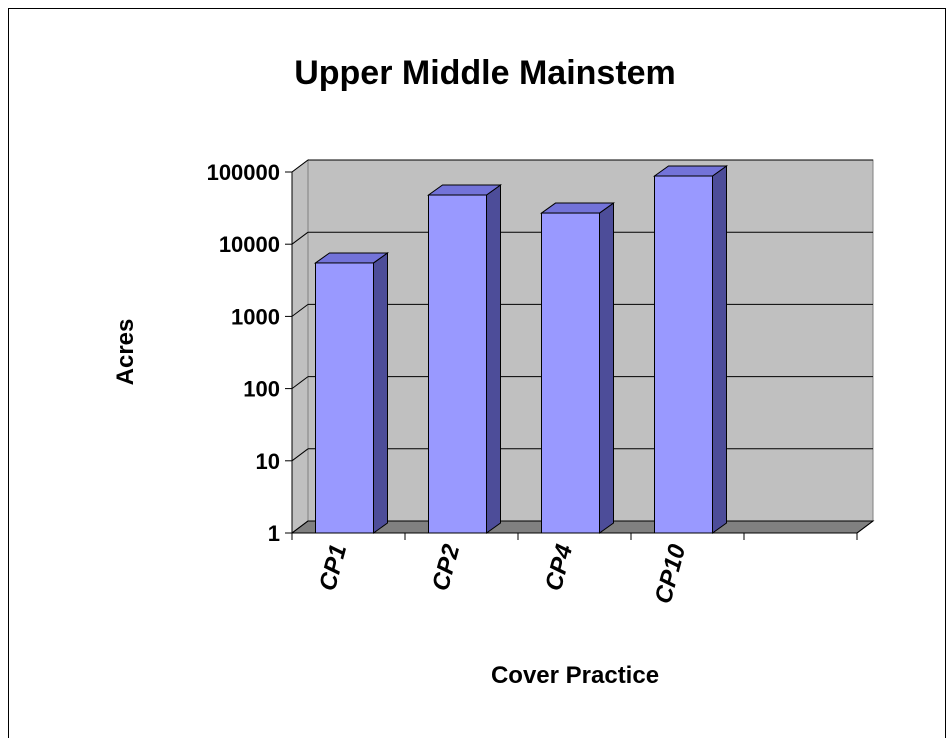 The image size is (949, 738). Describe the element at coordinates (261, 389) in the screenshot. I see `y-tick-label: 100` at that location.